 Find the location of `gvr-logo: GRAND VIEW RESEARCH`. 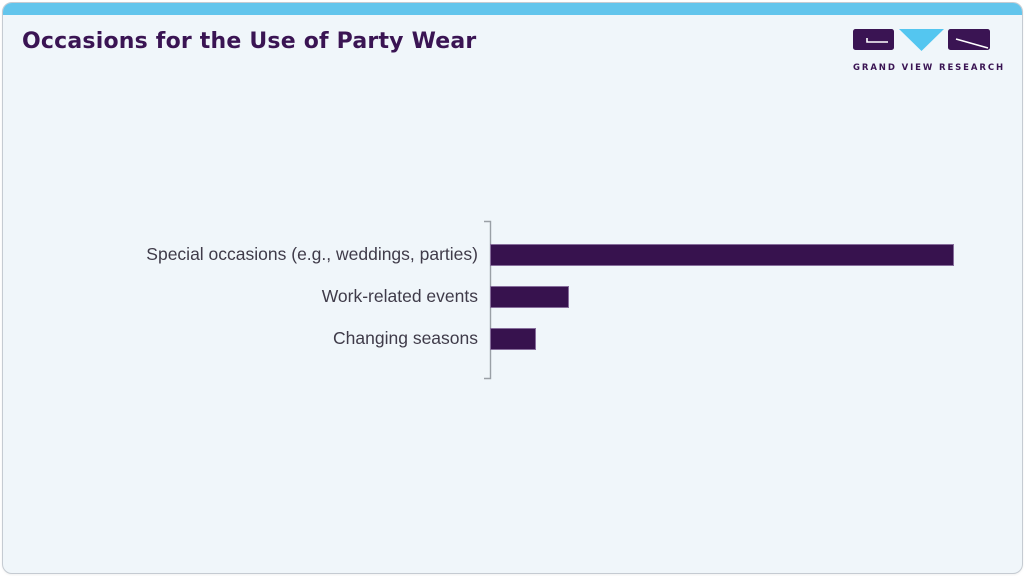

gvr-logo: GRAND VIEW RESEARCH is located at coordinates (929, 51).